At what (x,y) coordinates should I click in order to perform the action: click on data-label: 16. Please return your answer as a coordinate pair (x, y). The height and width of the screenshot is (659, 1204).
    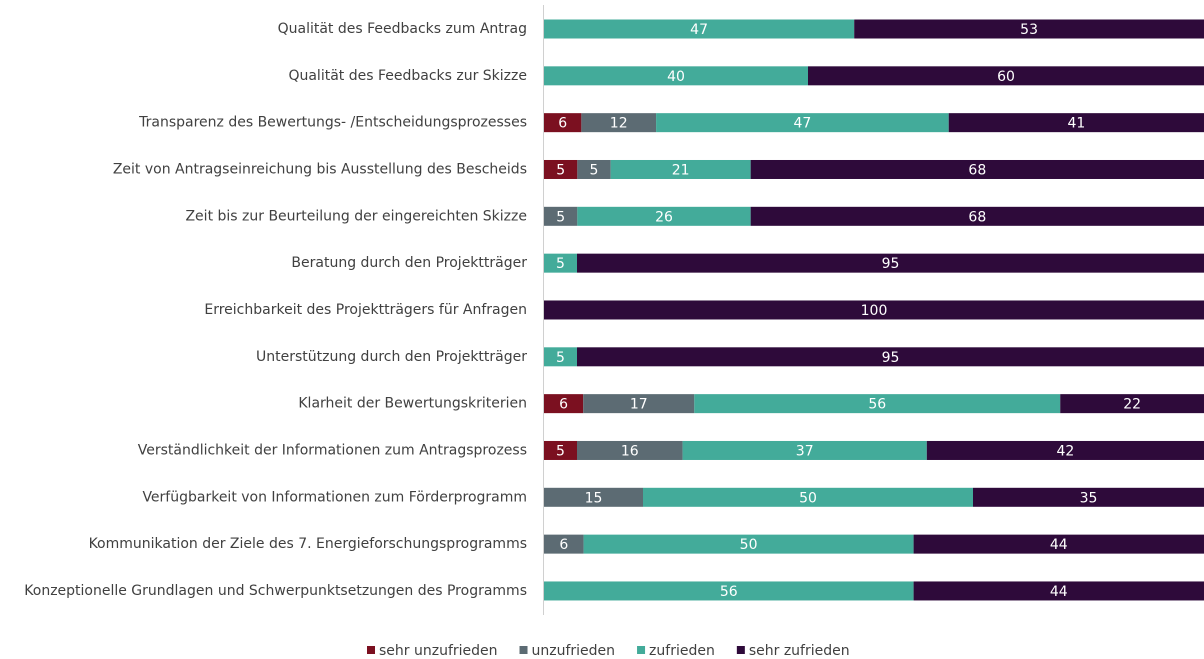
    Looking at the image, I should click on (630, 451).